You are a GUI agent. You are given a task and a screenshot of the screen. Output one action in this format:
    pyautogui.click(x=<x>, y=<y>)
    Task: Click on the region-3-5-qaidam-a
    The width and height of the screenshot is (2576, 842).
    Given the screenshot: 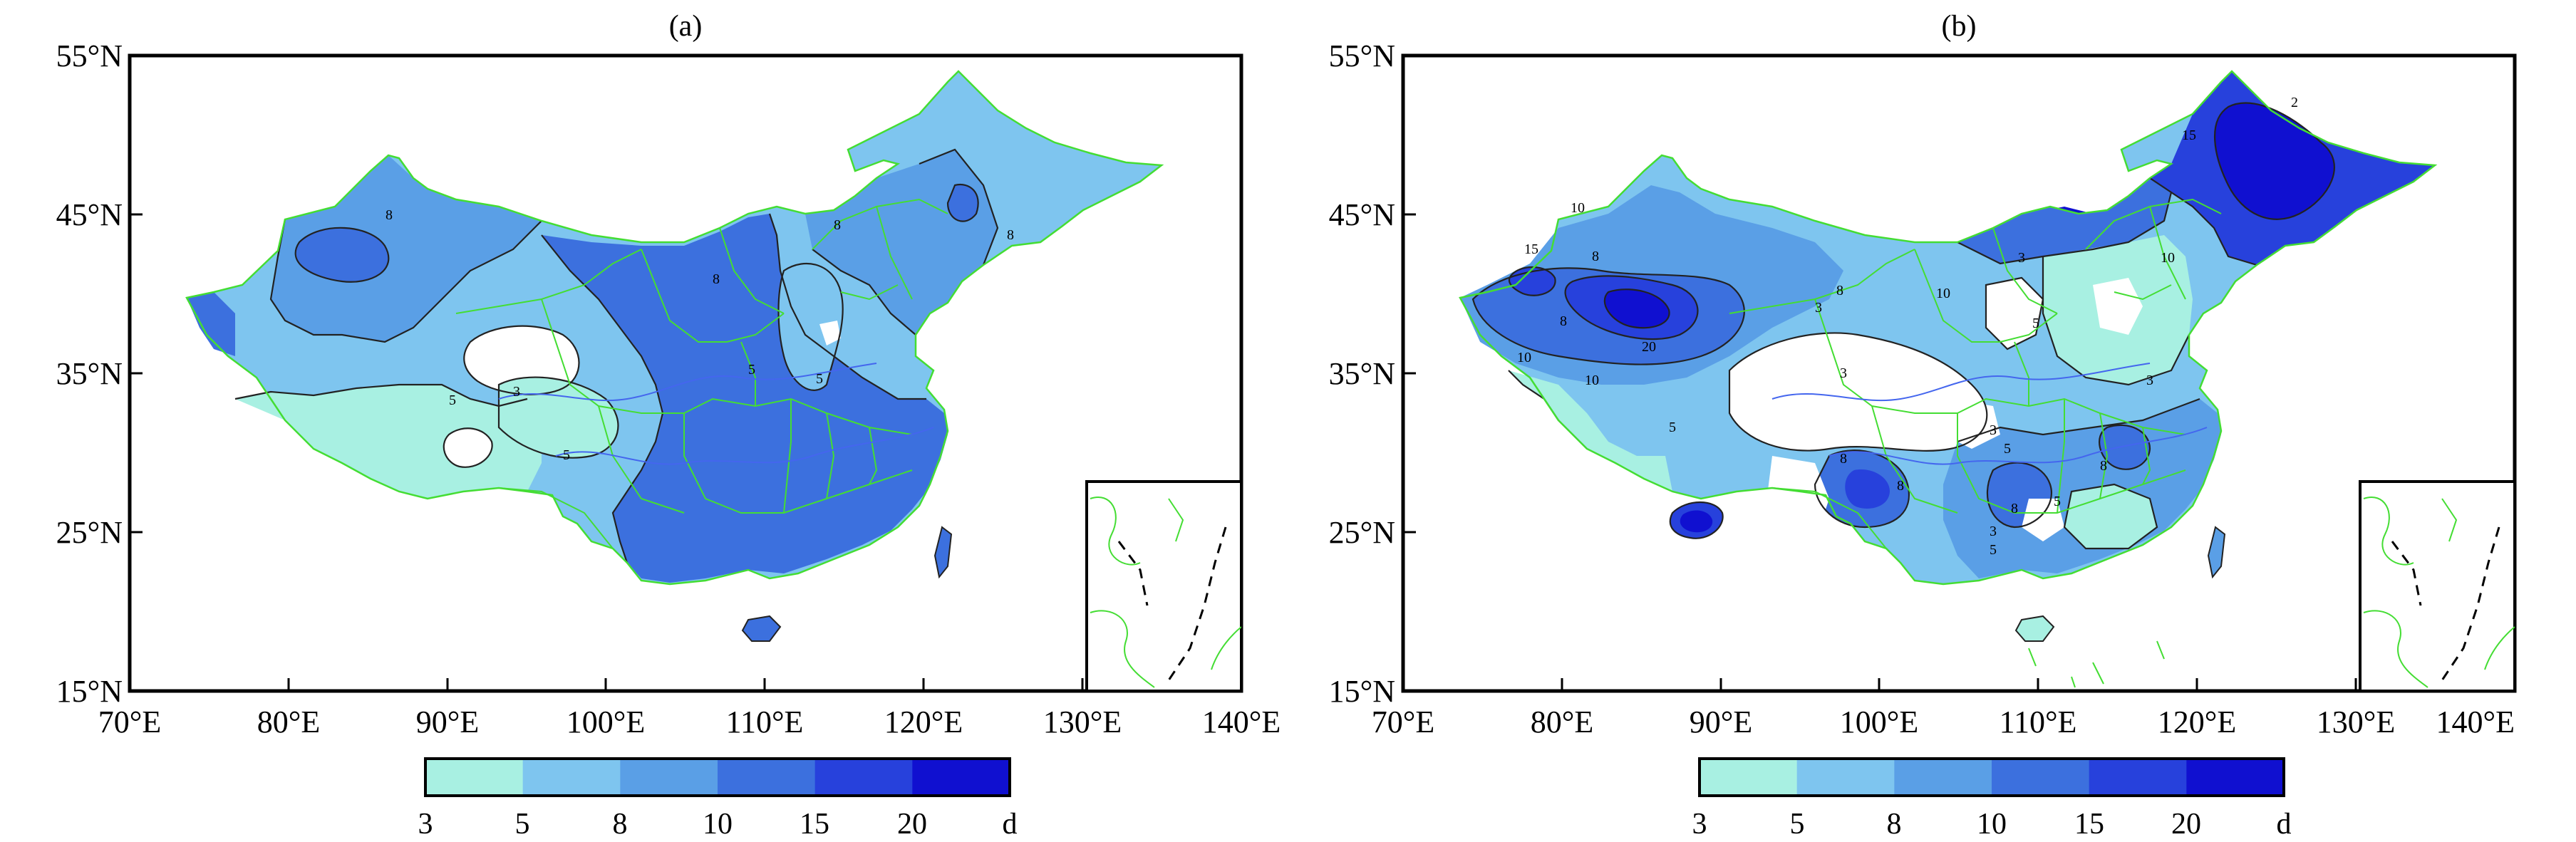 What is the action you would take?
    pyautogui.click(x=522, y=360)
    